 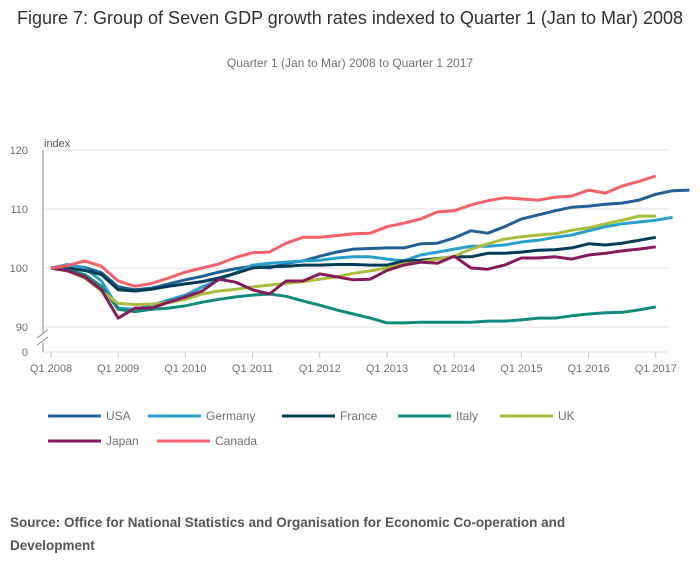 I want to click on y-tick-label: 100, so click(x=19, y=269).